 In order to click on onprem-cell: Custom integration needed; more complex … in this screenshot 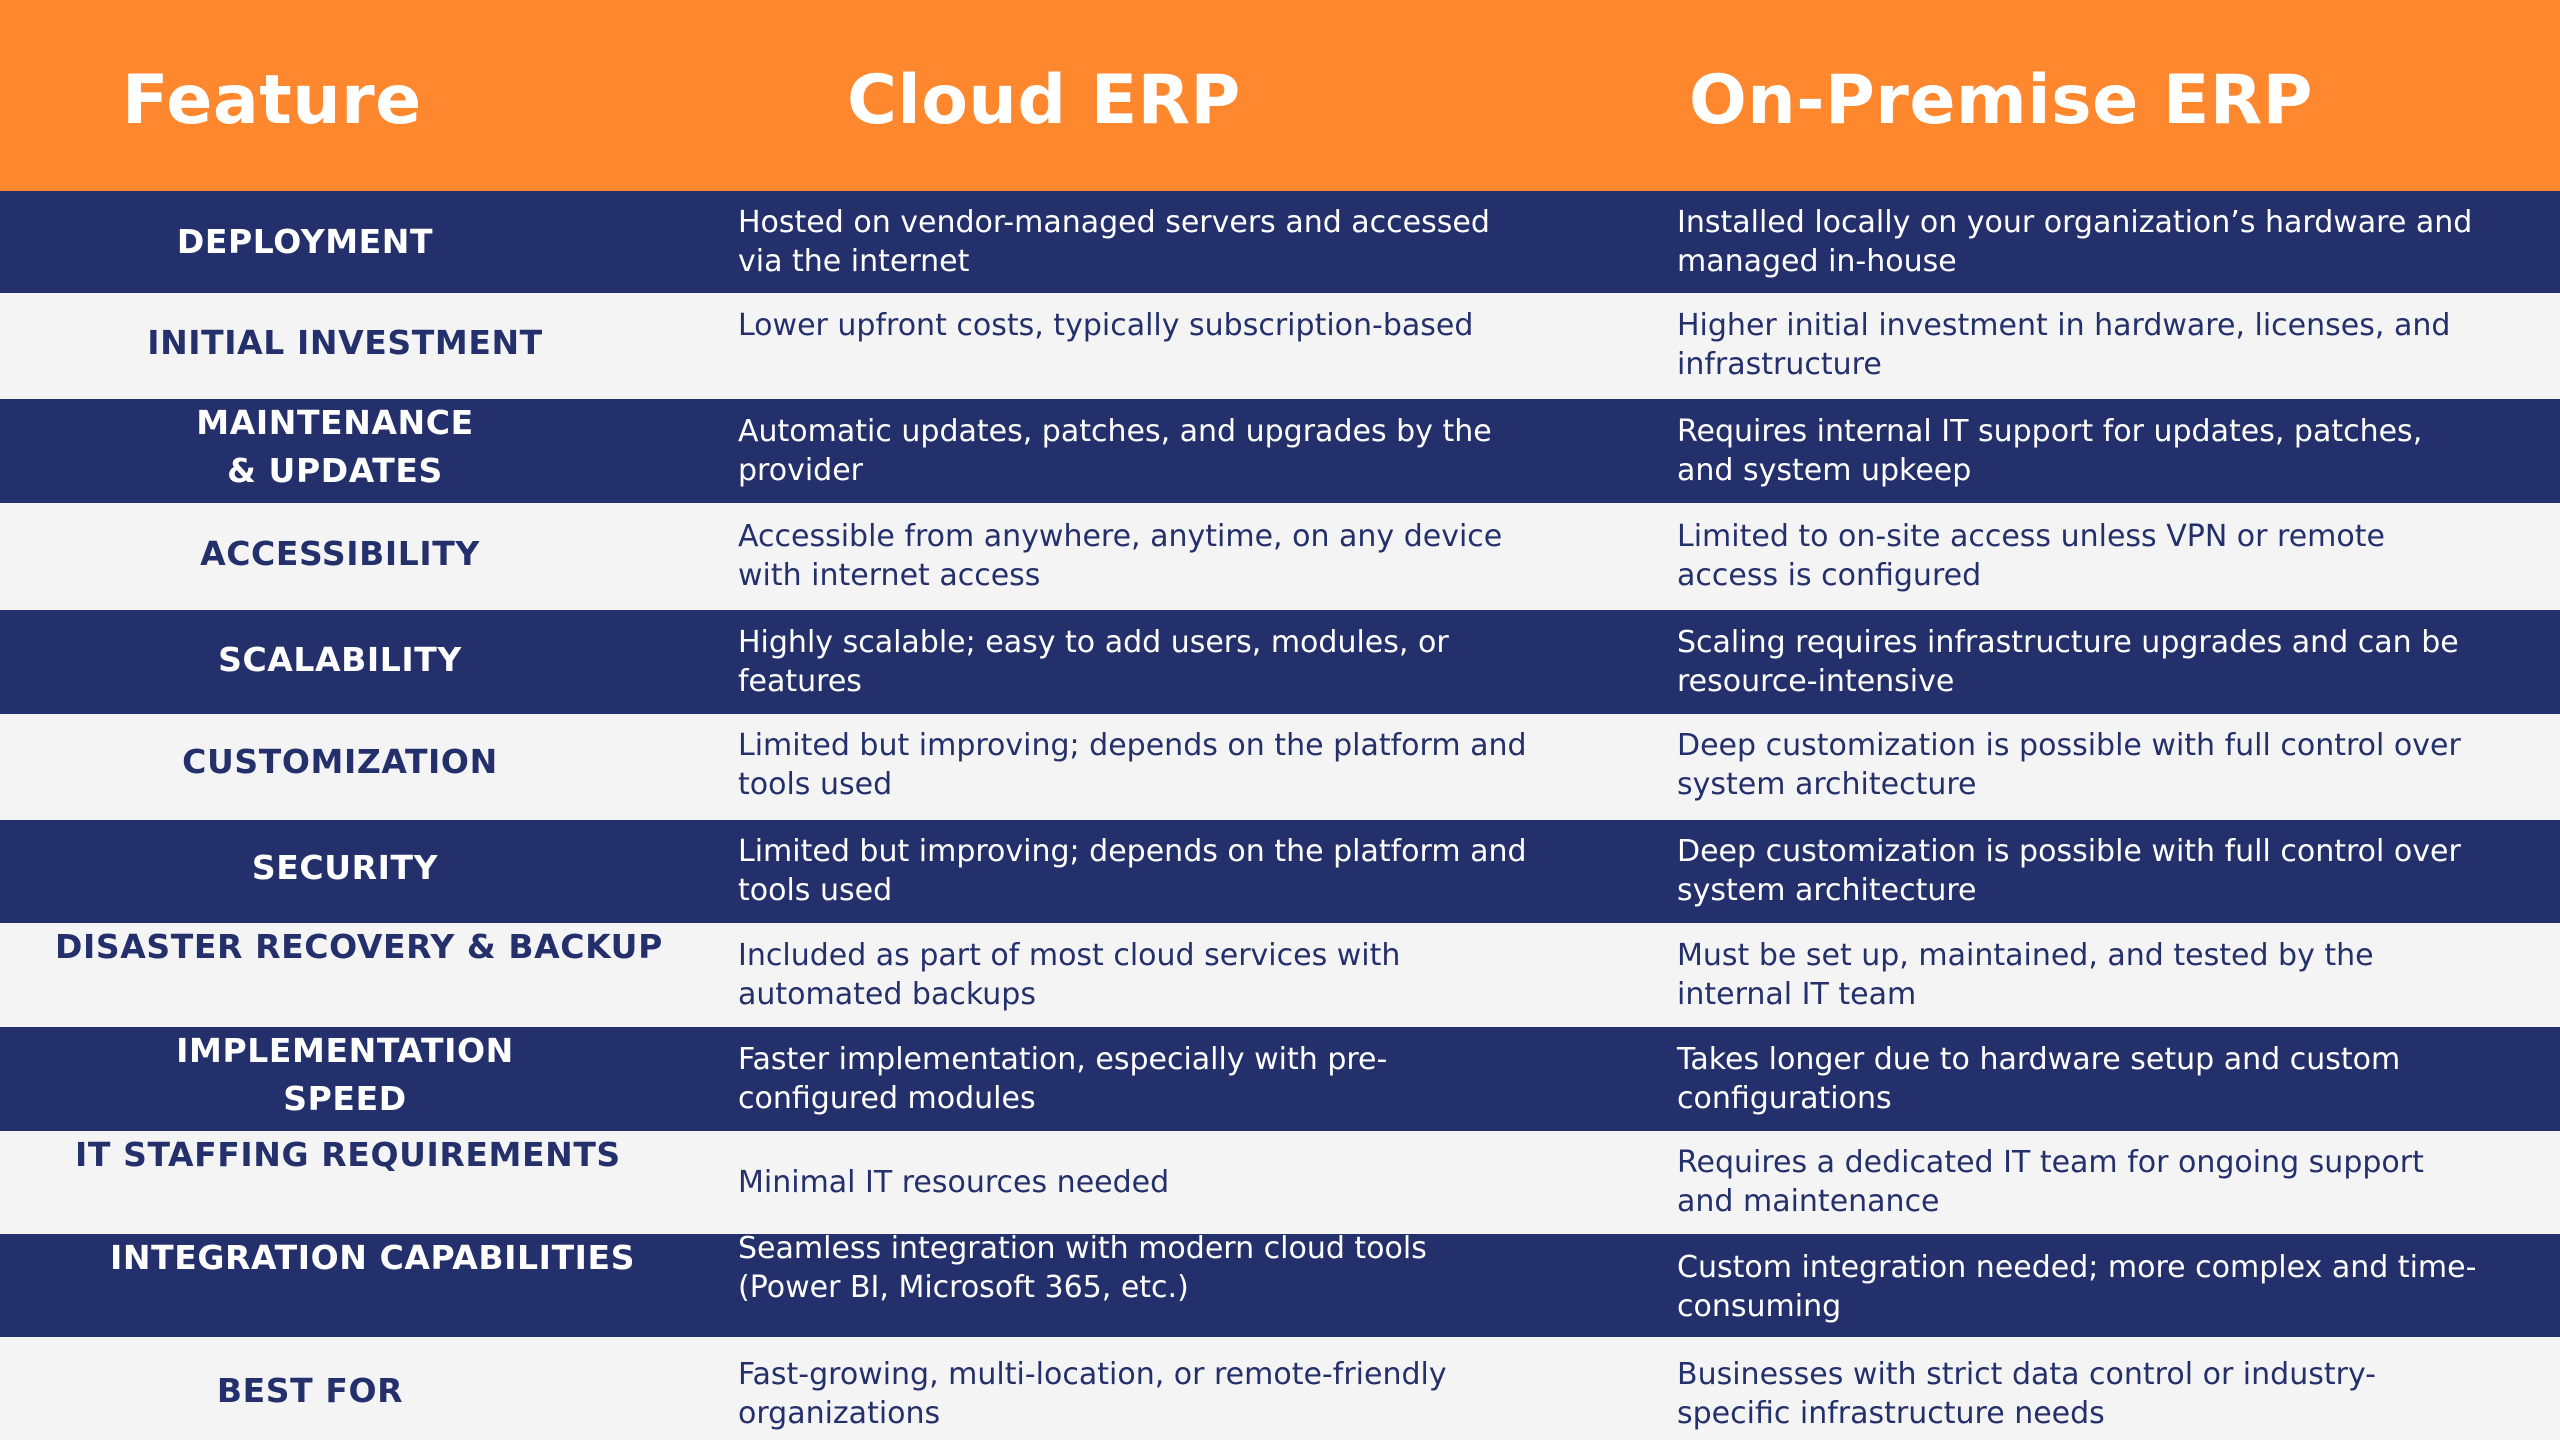, I will do `click(2077, 1287)`.